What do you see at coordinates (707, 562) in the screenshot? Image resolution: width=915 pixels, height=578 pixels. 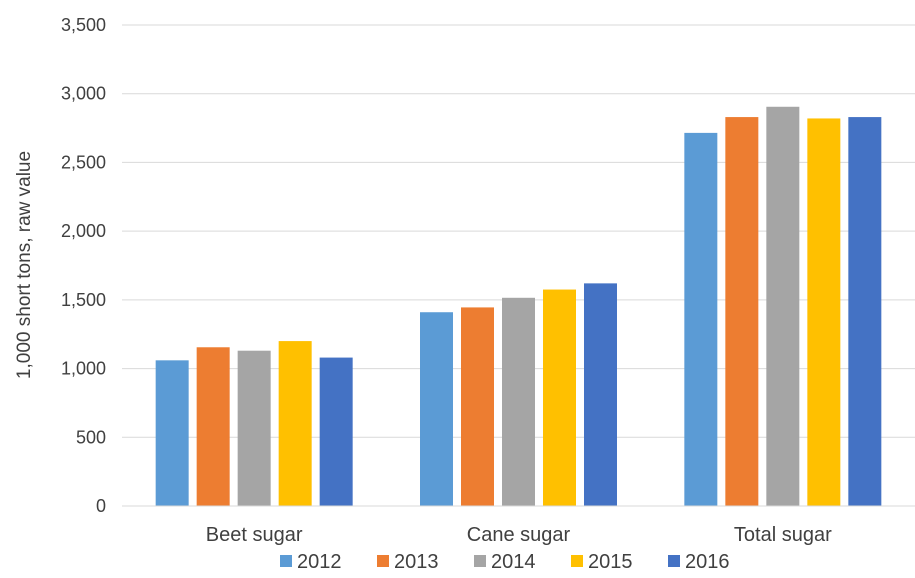 I see `legend-label-2016: 2016` at bounding box center [707, 562].